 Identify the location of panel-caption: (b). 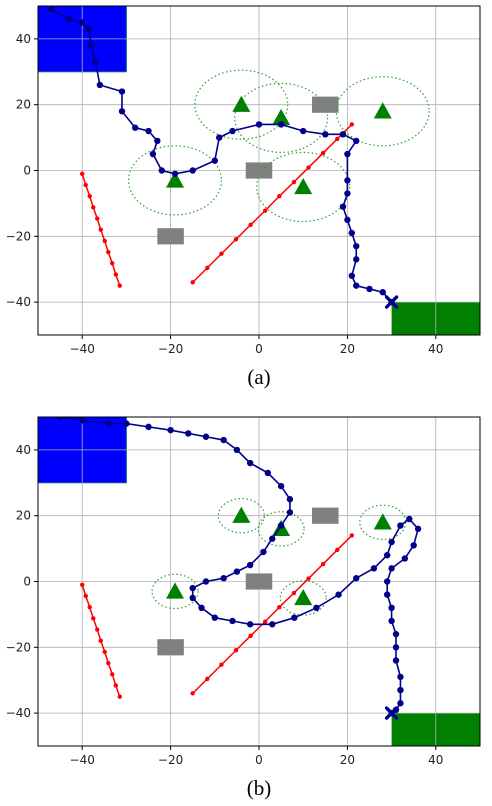
(259, 788).